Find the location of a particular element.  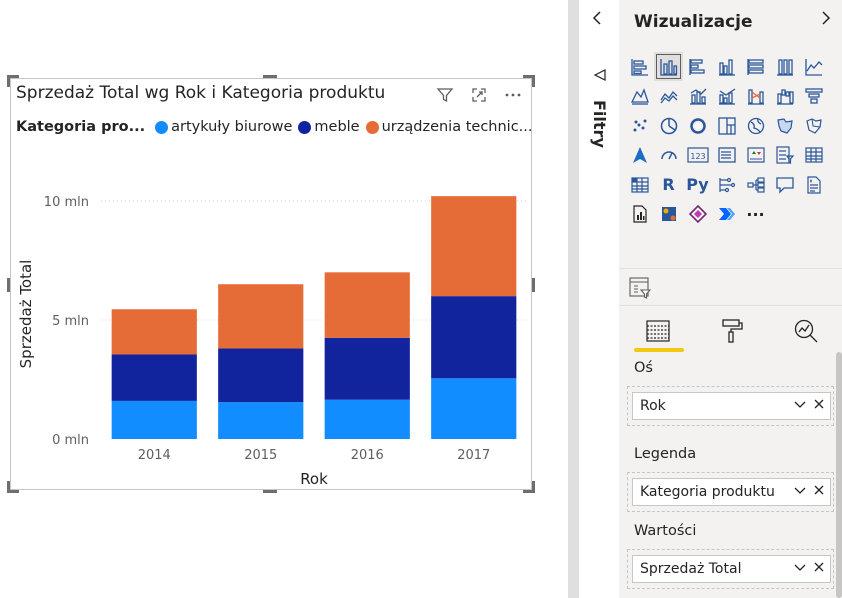

line-and-clustered-column-icon is located at coordinates (726, 96).